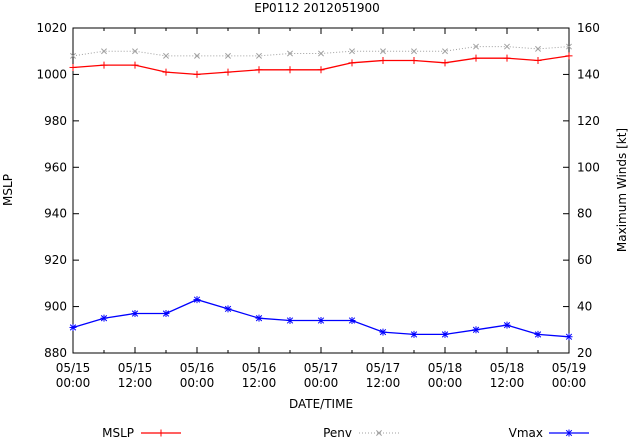  Describe the element at coordinates (526, 432) in the screenshot. I see `legend-label-vmax: Vmax` at that location.